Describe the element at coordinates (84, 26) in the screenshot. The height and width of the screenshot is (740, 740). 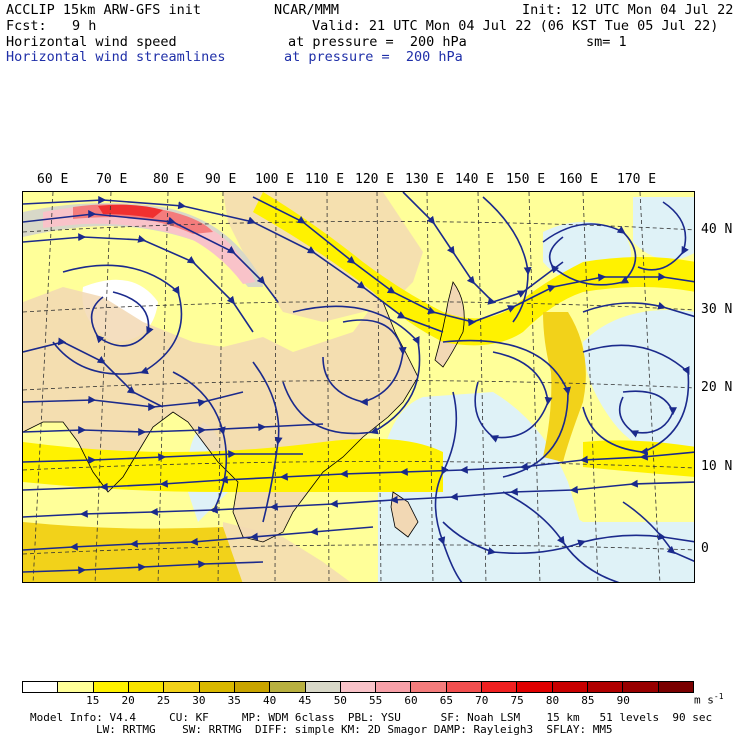
I see `forecast-hour: 9 h` at that location.